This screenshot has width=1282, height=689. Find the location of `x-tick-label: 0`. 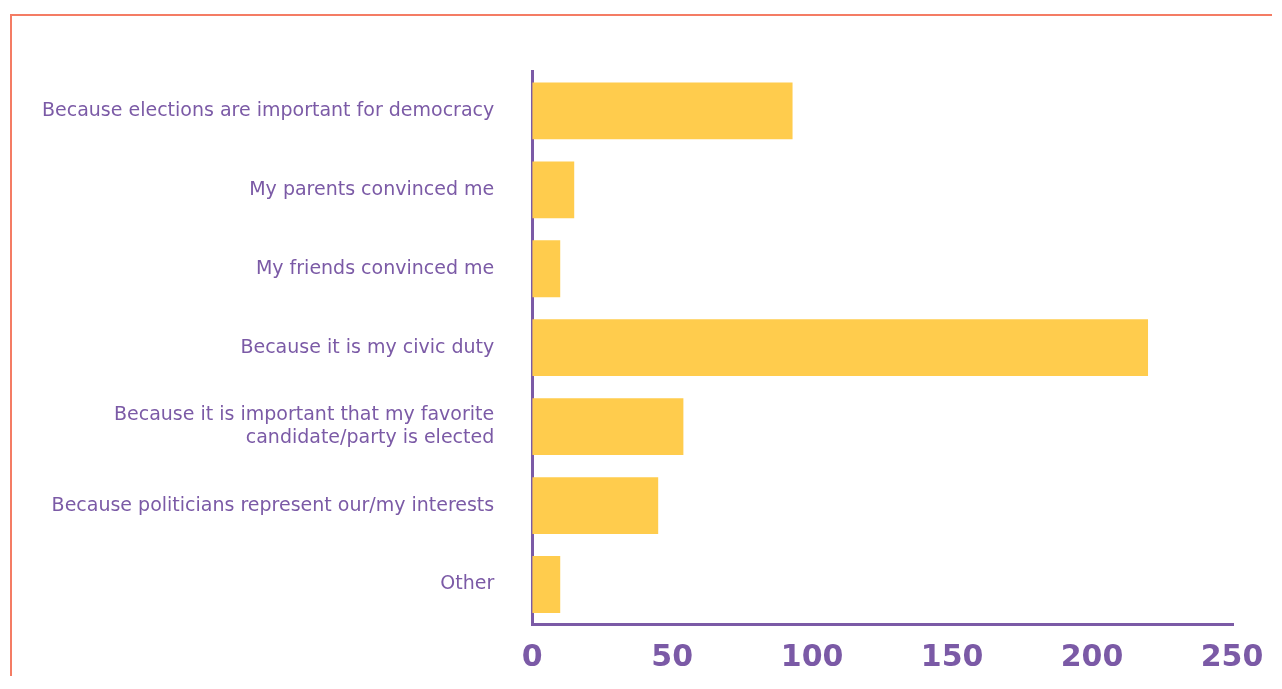

x-tick-label: 0 is located at coordinates (532, 655).